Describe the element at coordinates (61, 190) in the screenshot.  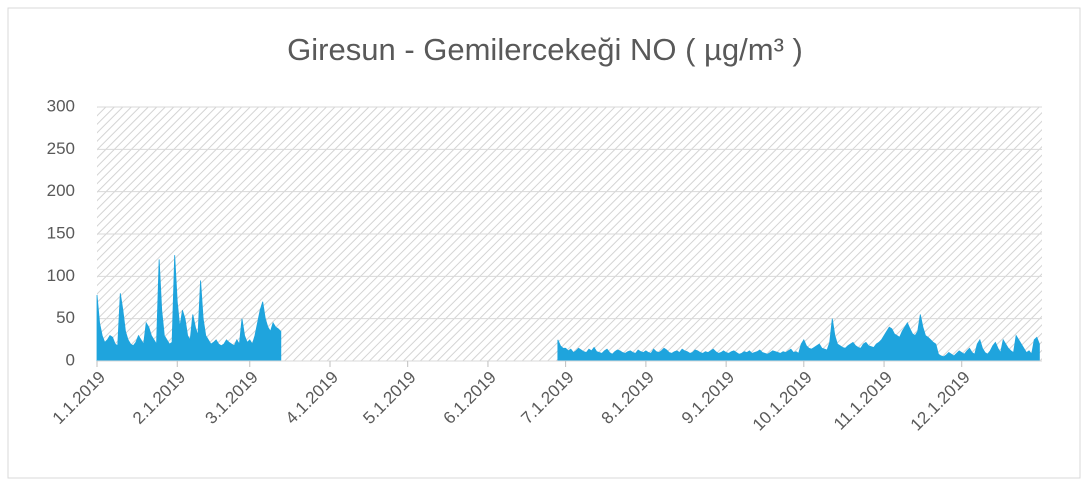
I see `y-tick-label: 200` at that location.